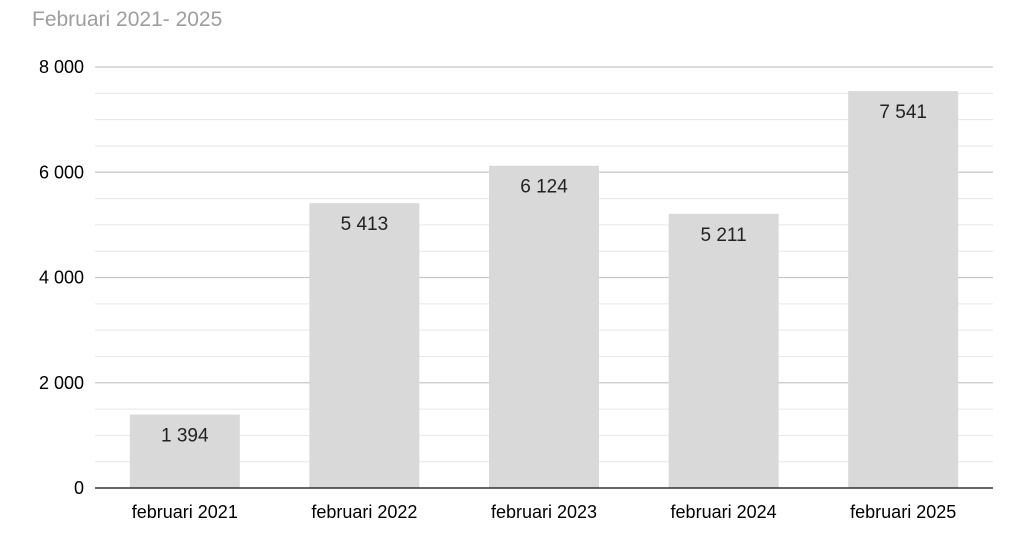 The image size is (1024, 554). I want to click on data-label: 1 394, so click(185, 436).